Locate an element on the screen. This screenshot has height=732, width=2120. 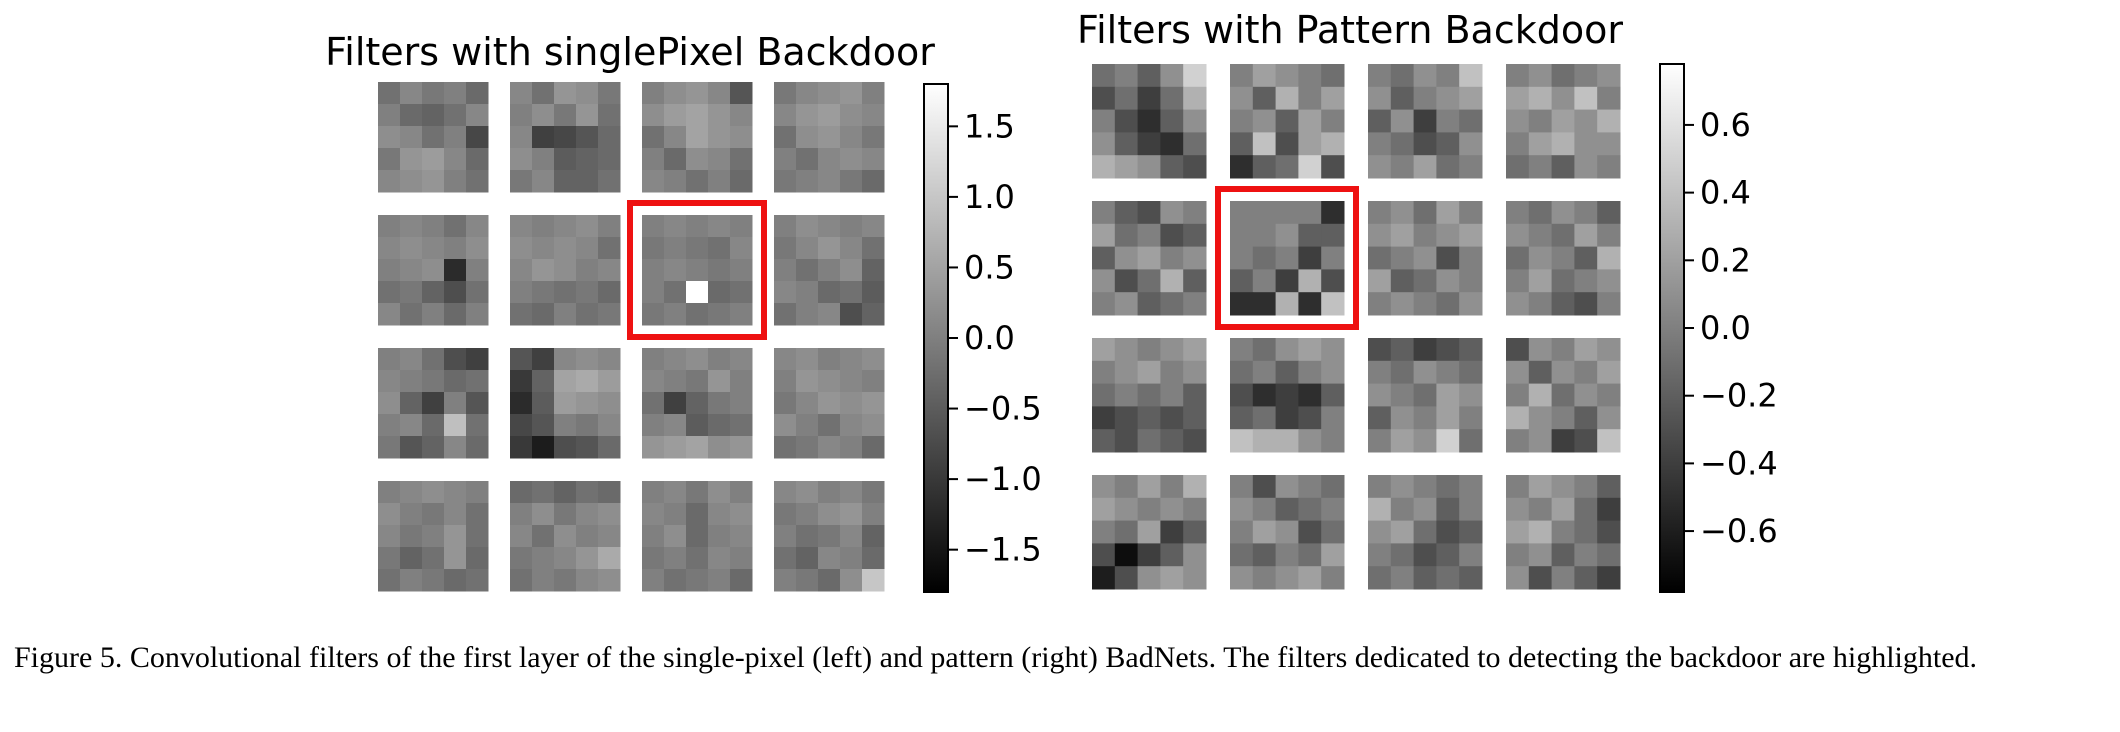
left-colorbar-tick-label: −1.5 is located at coordinates (1003, 550).